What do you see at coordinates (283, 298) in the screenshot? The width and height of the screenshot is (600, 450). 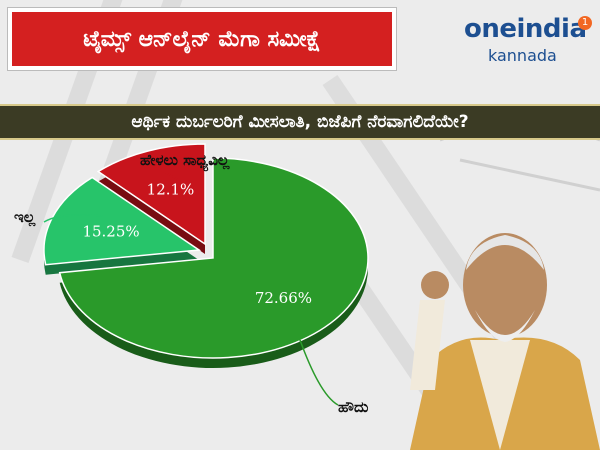 I see `pie-value-label-yes: 72.66%` at bounding box center [283, 298].